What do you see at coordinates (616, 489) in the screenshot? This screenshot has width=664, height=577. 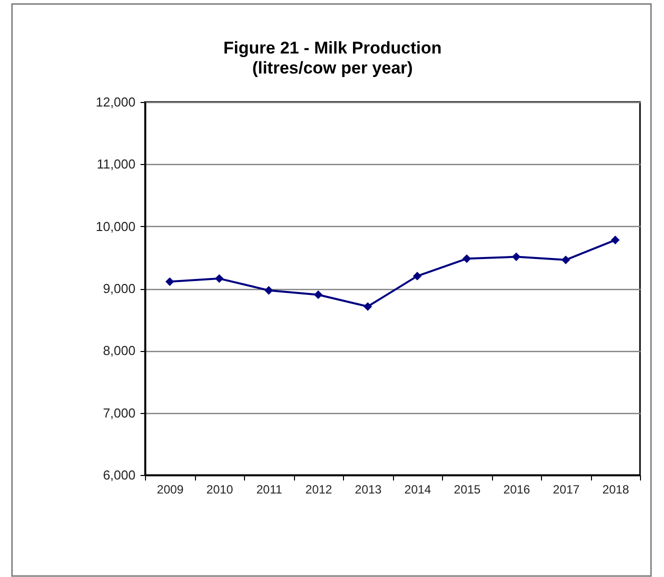 I see `x-tick-label: 2018` at bounding box center [616, 489].